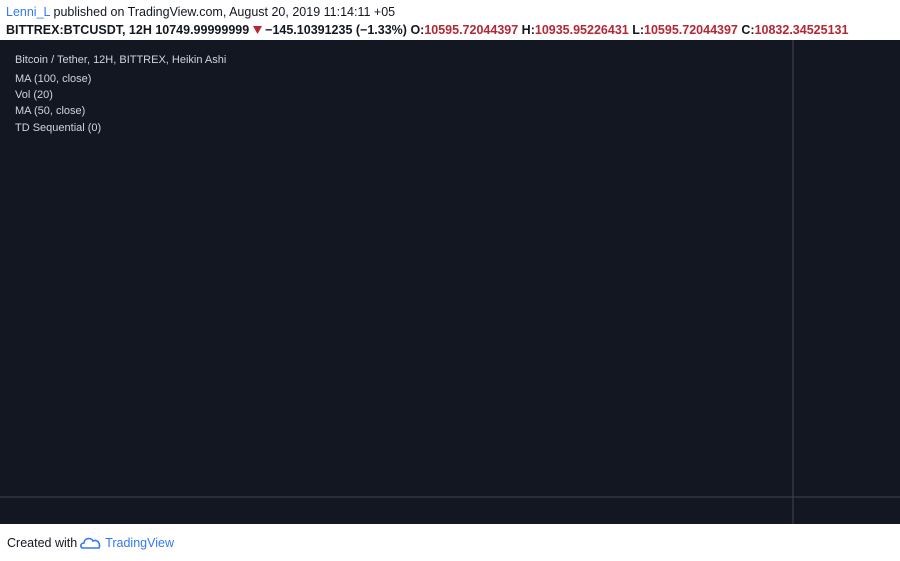  Describe the element at coordinates (801, 30) in the screenshot. I see `ohlc-value: 10832.34525131` at that location.